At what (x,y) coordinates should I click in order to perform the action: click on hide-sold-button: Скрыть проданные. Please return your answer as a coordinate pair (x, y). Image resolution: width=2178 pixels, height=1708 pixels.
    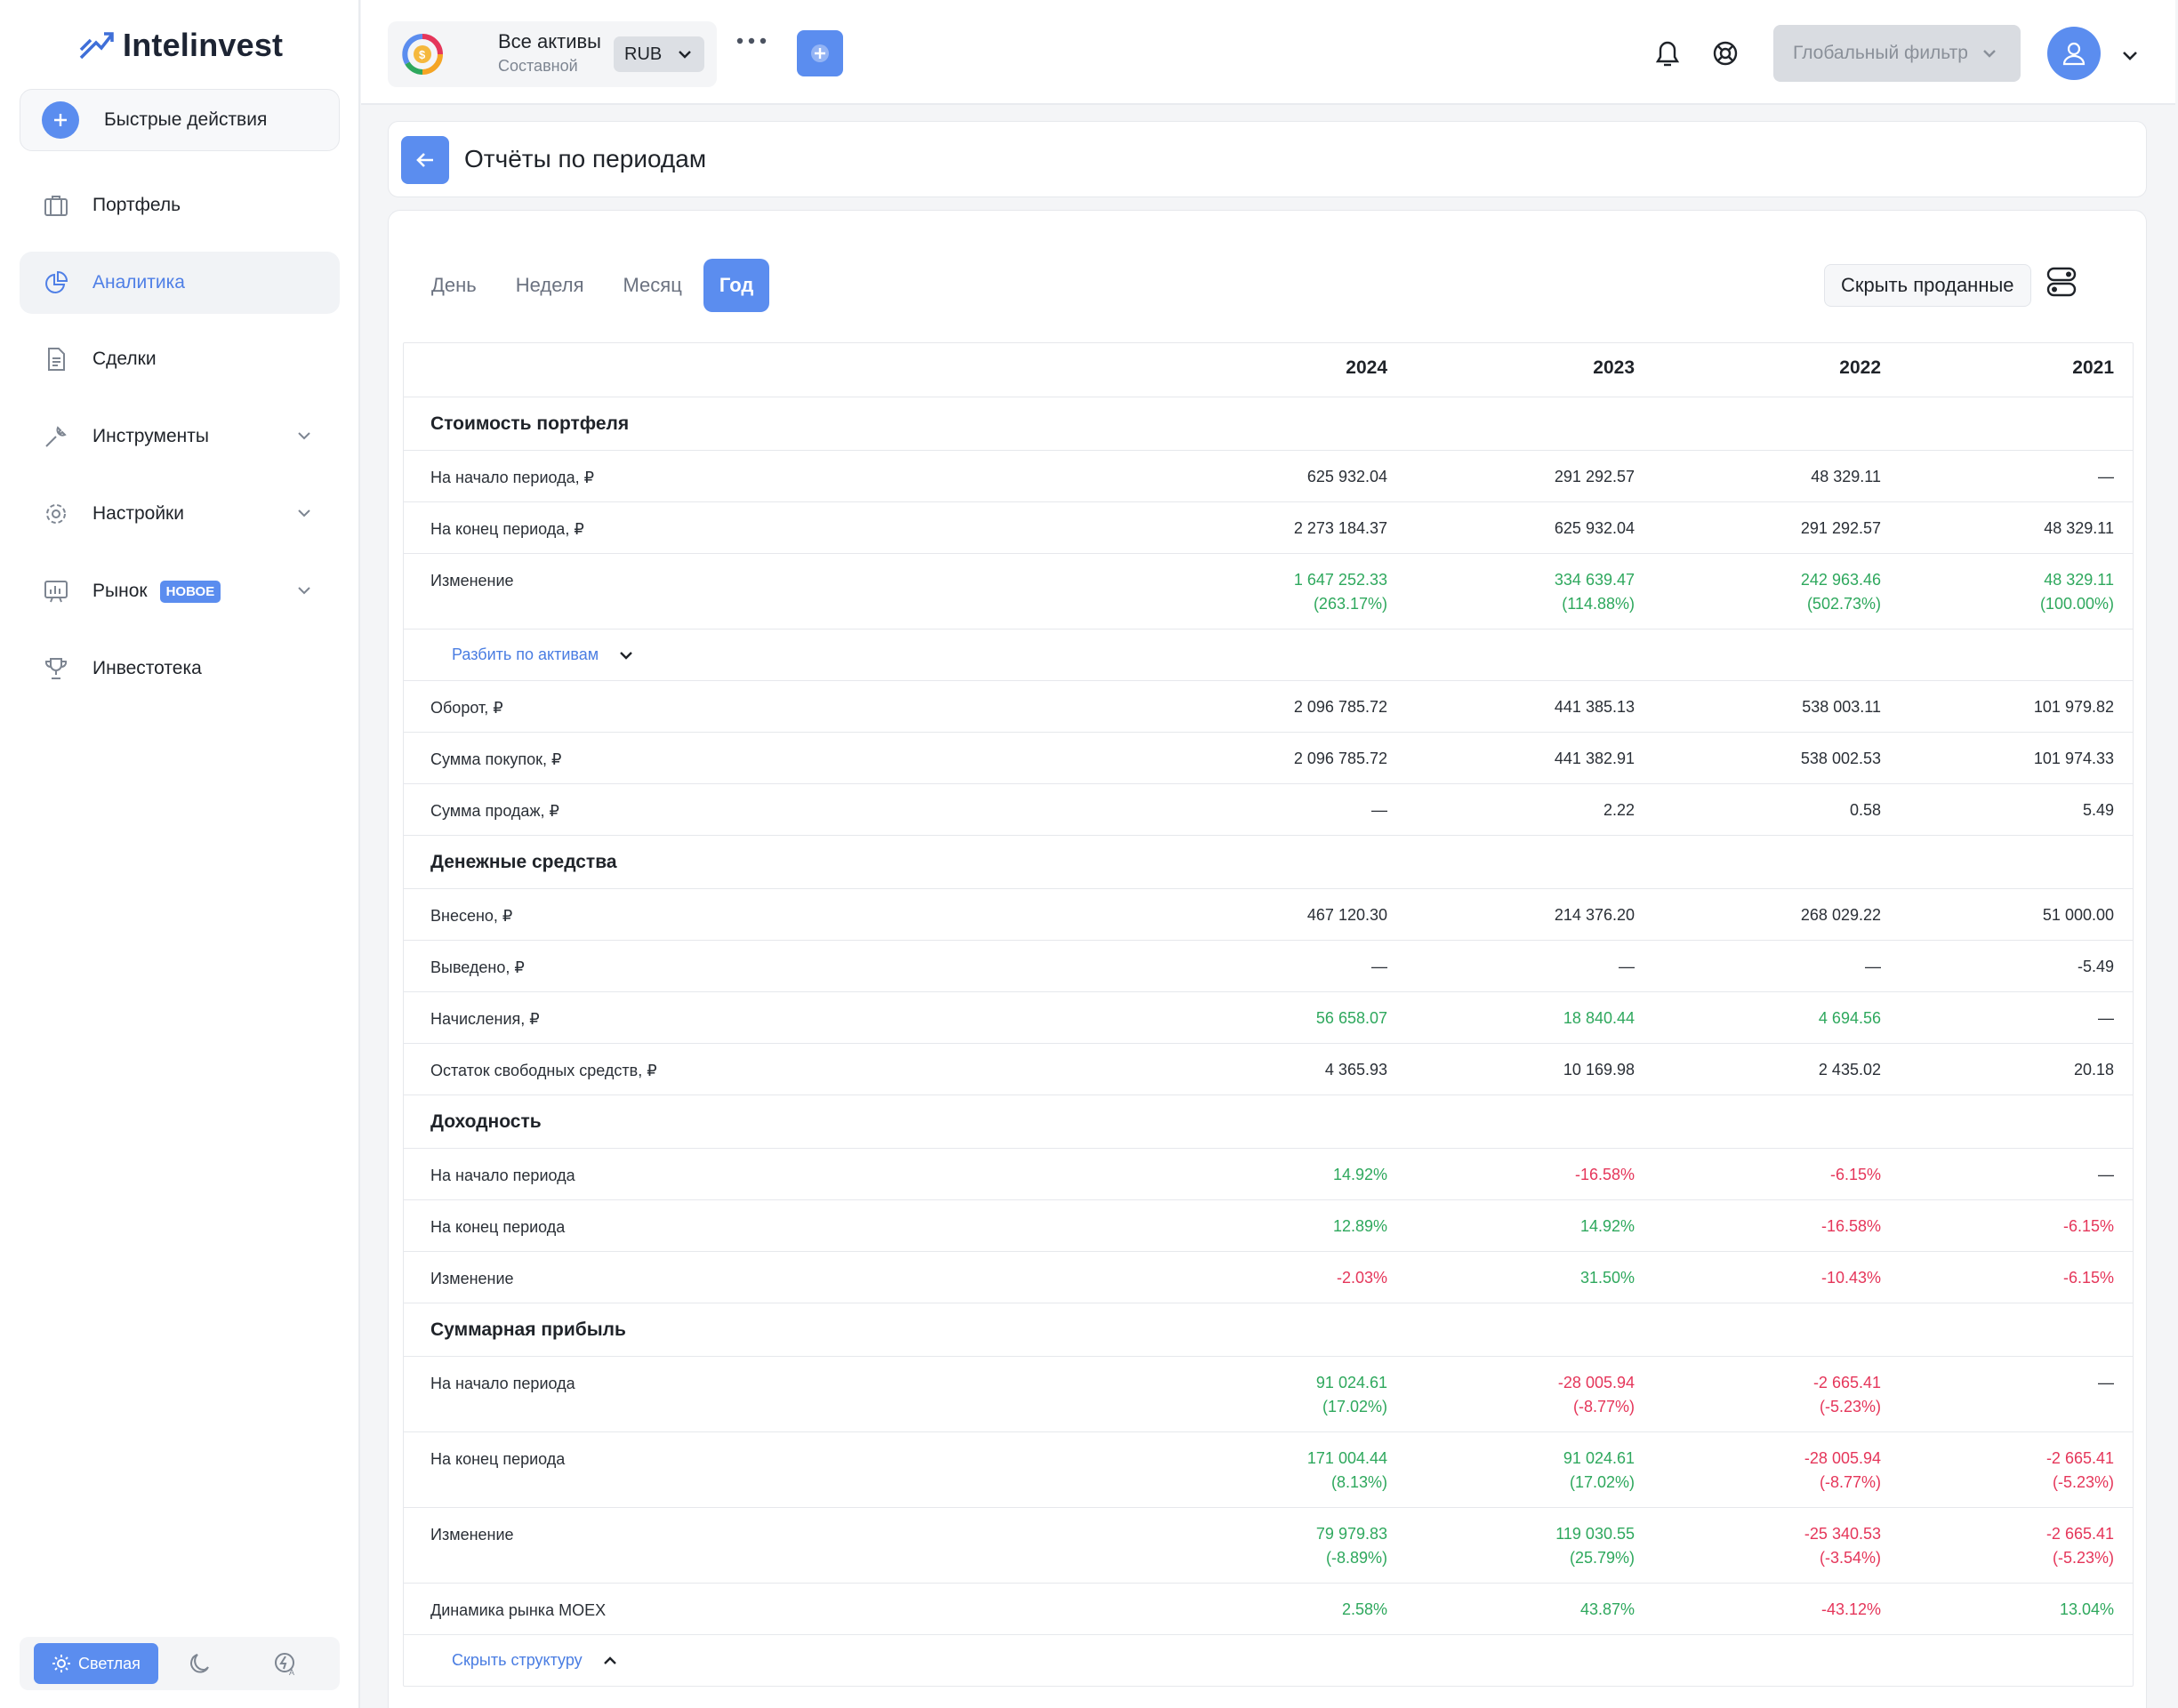
    Looking at the image, I should click on (1927, 285).